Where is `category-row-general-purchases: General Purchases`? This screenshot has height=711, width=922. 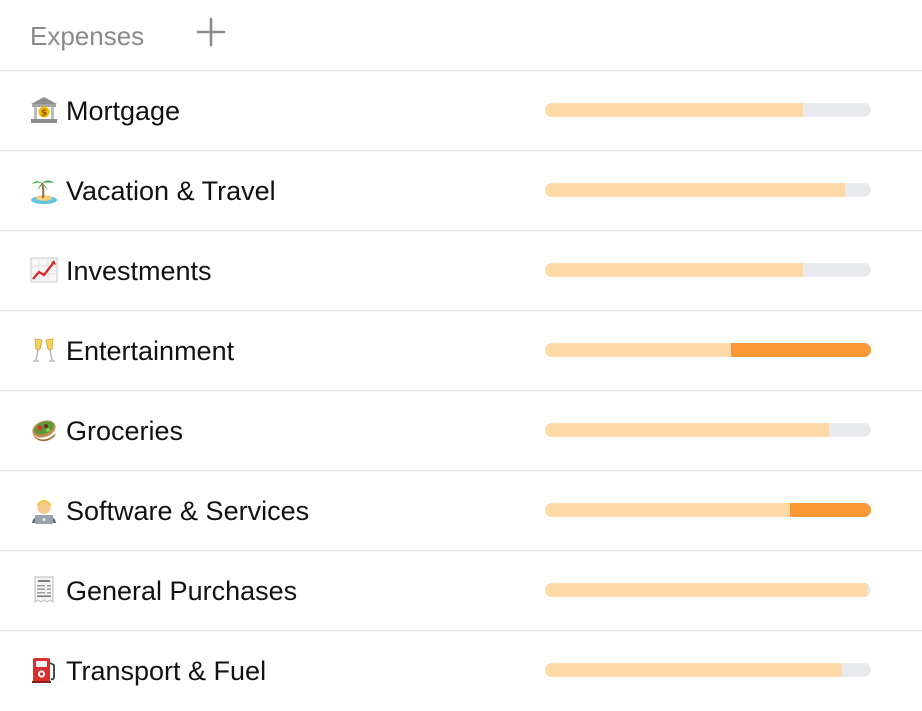
category-row-general-purchases: General Purchases is located at coordinates (461, 591).